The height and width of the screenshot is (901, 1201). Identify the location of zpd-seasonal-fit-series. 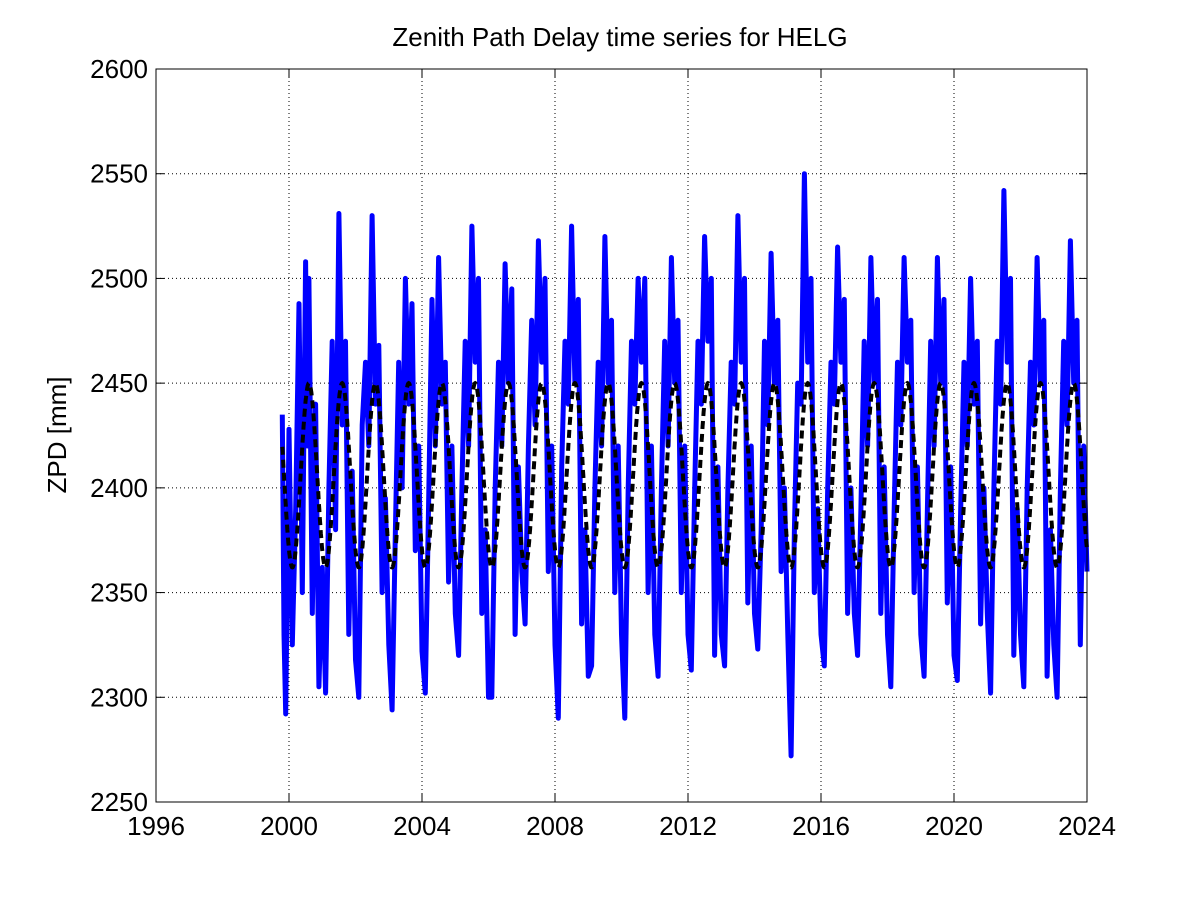
(684, 475).